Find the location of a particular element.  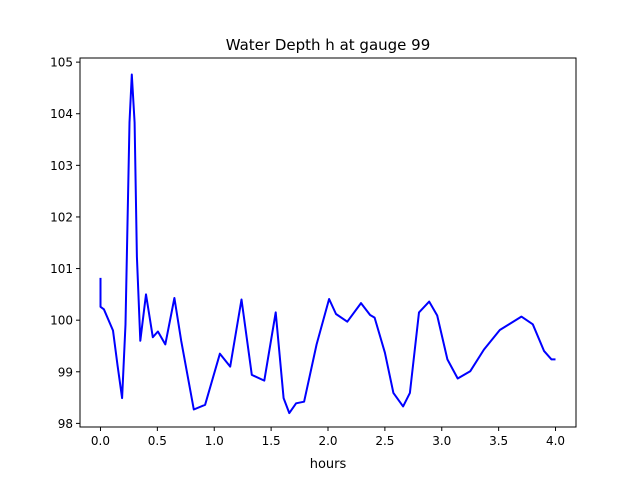

x-tick-label: 4.0 is located at coordinates (555, 441).